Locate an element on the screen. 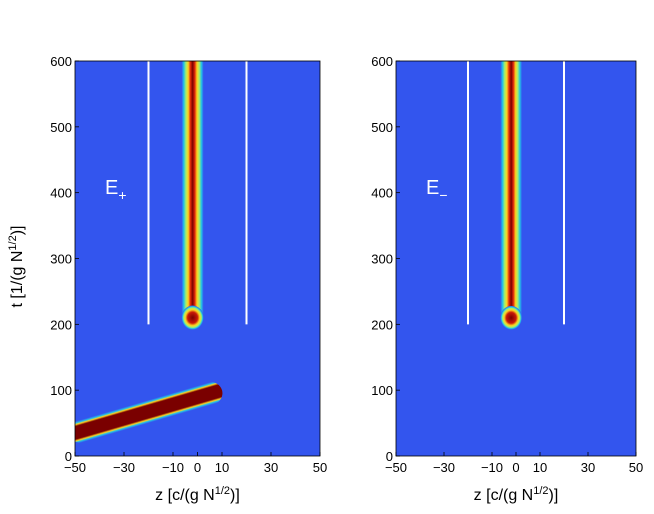 This screenshot has width=654, height=514. heatmap-marks is located at coordinates (511, 195).